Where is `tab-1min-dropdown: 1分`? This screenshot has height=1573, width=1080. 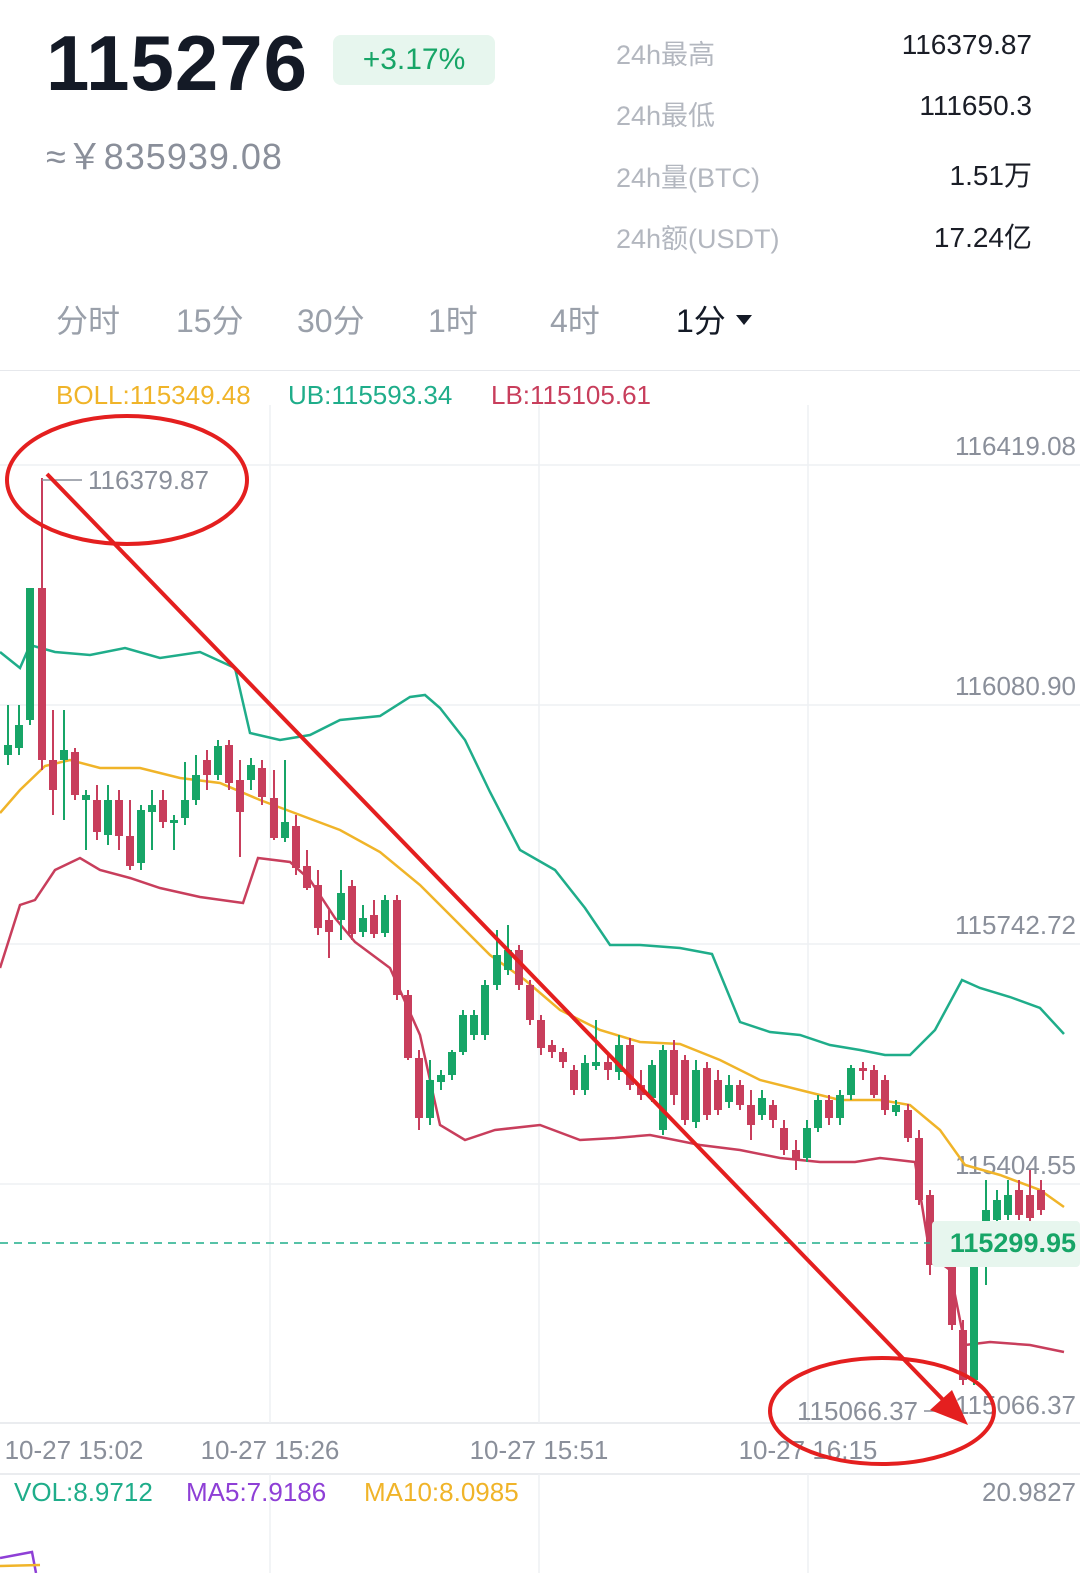
tab-1min-dropdown: 1分 is located at coordinates (714, 319).